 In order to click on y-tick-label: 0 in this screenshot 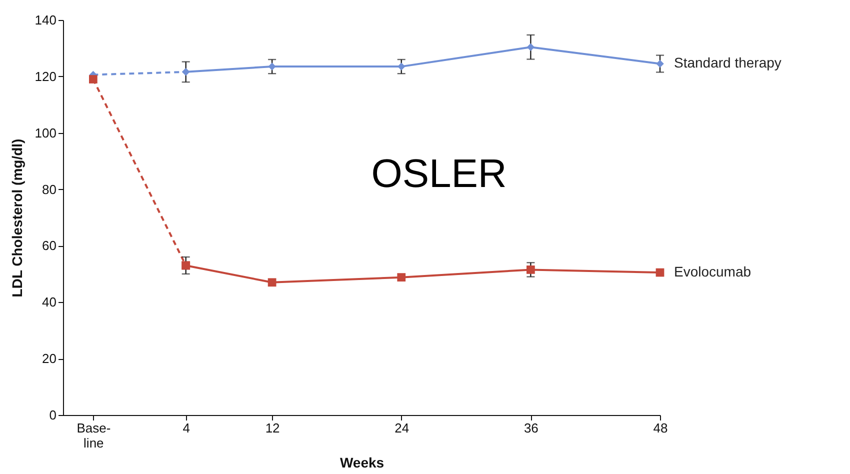, I will do `click(52, 415)`.